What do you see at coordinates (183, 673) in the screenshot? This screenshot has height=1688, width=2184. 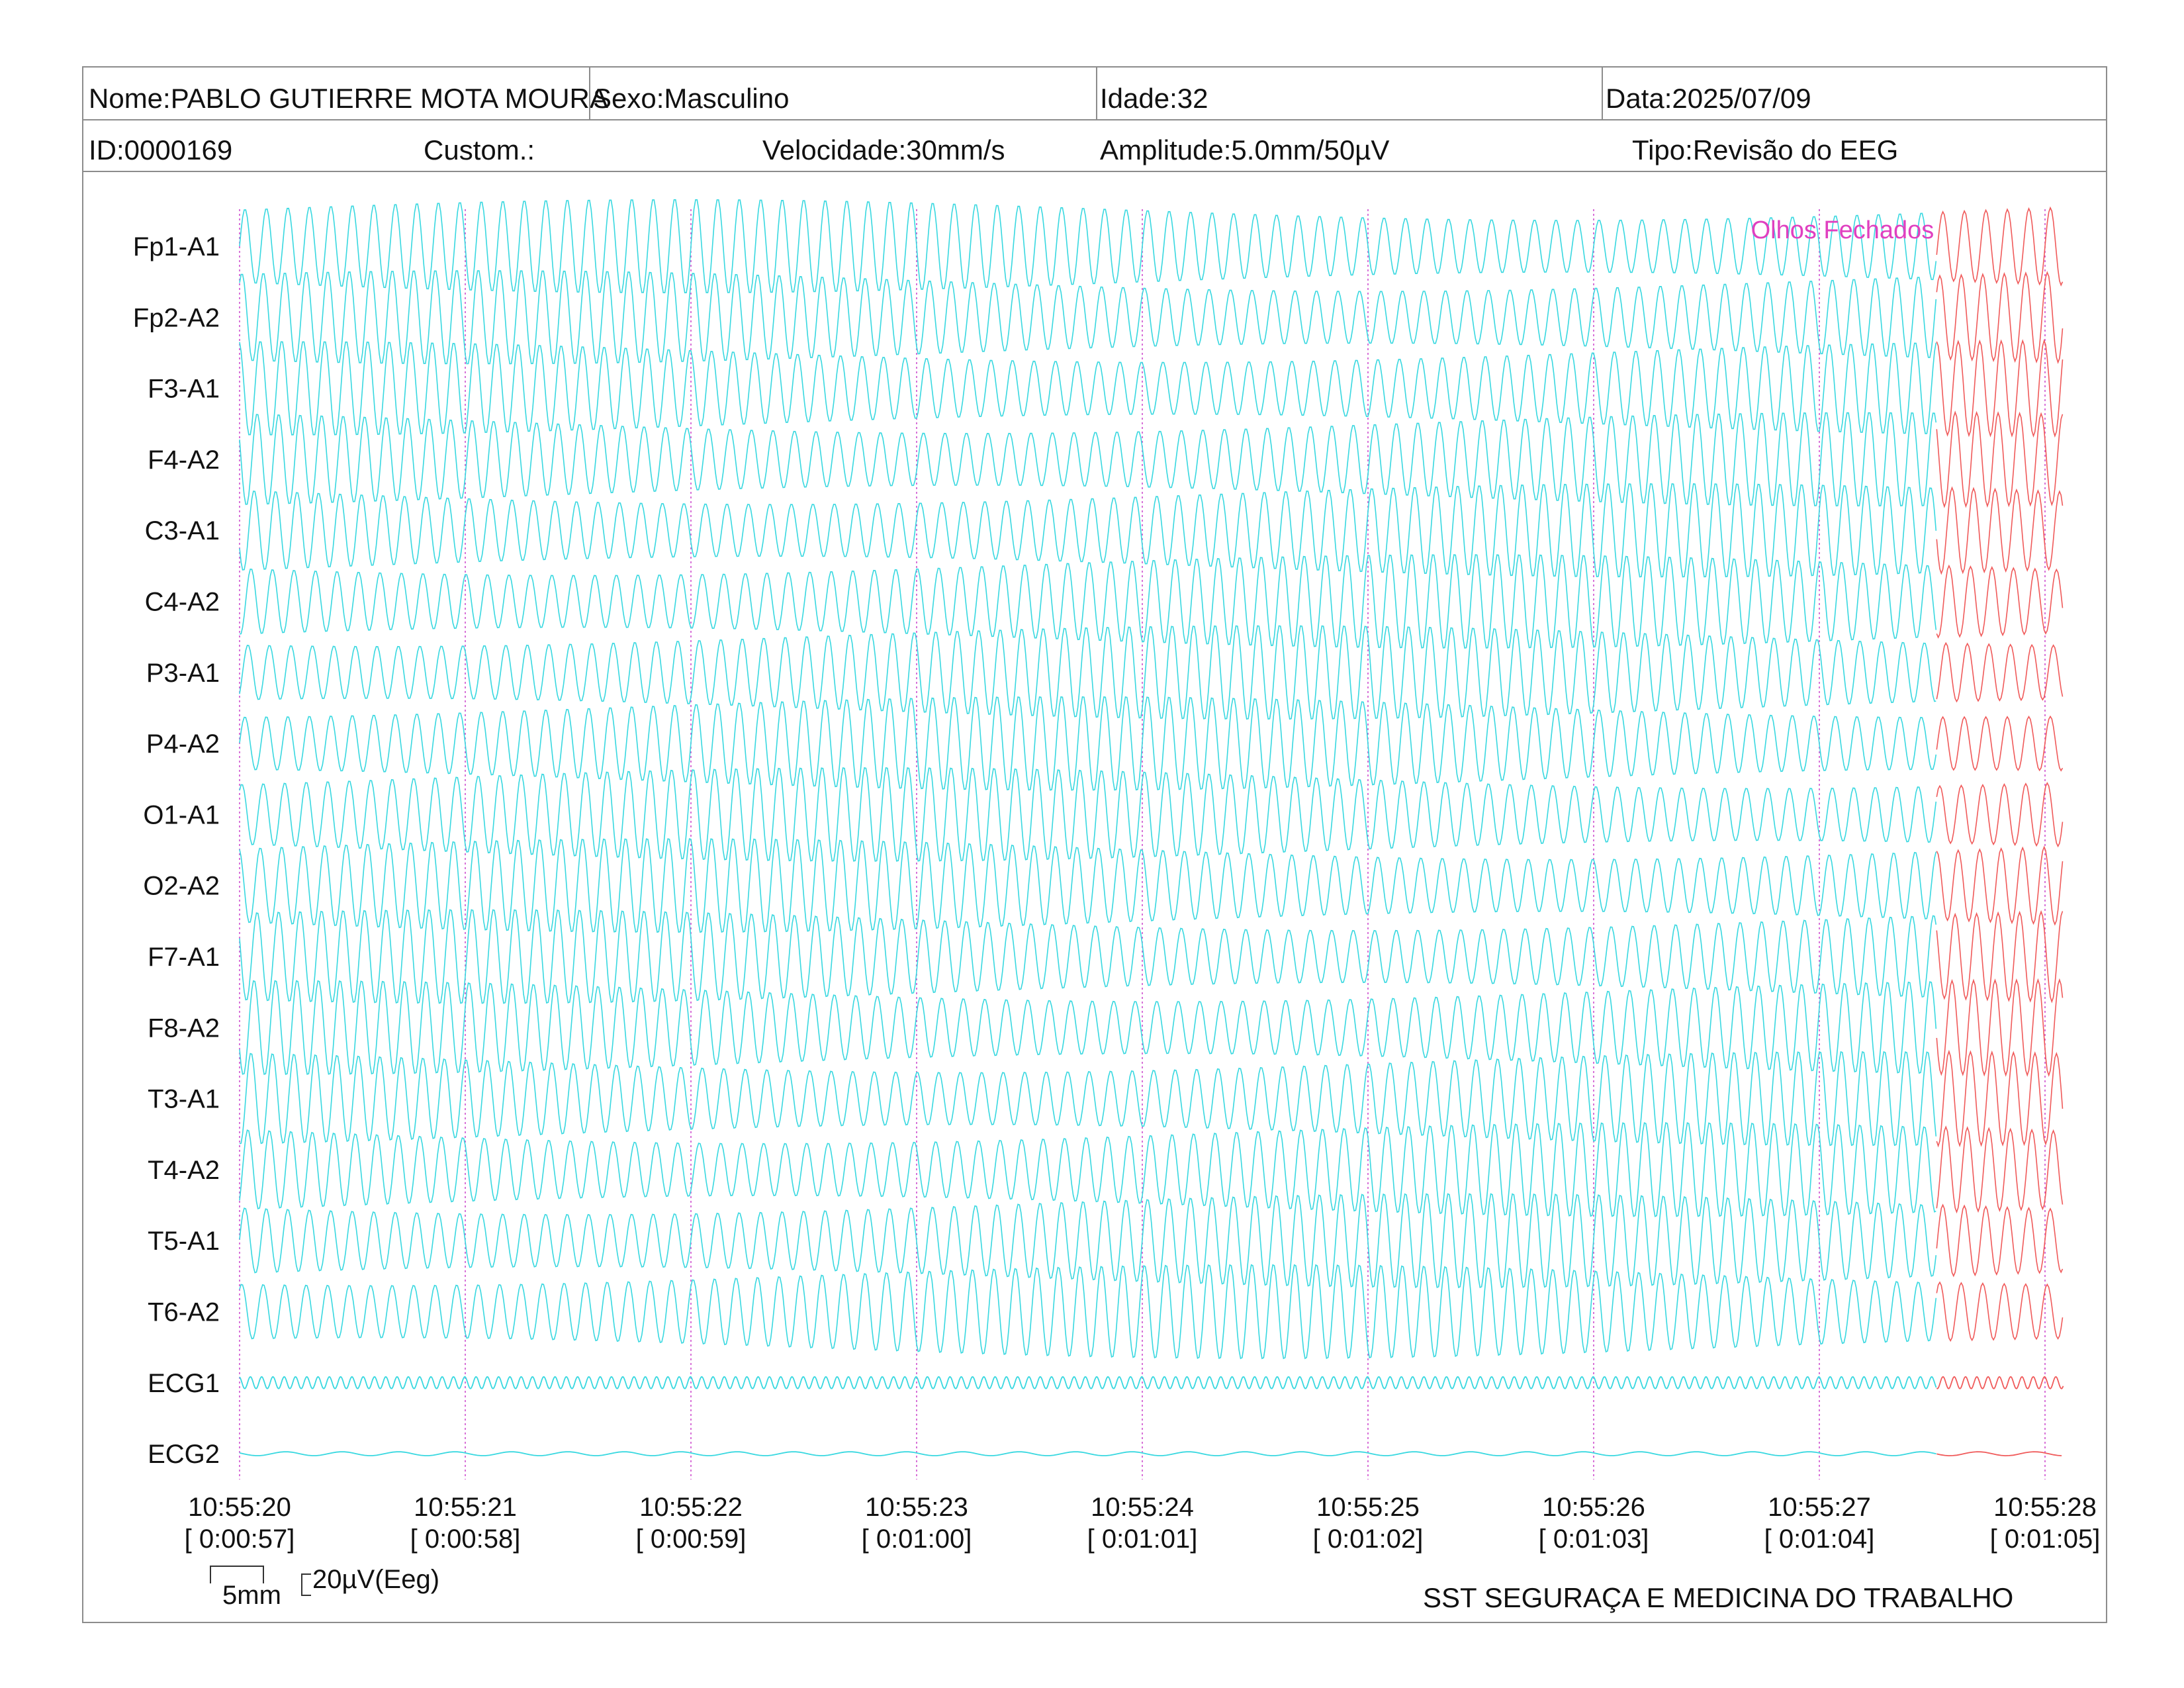 I see `channel-label: P3-A1` at bounding box center [183, 673].